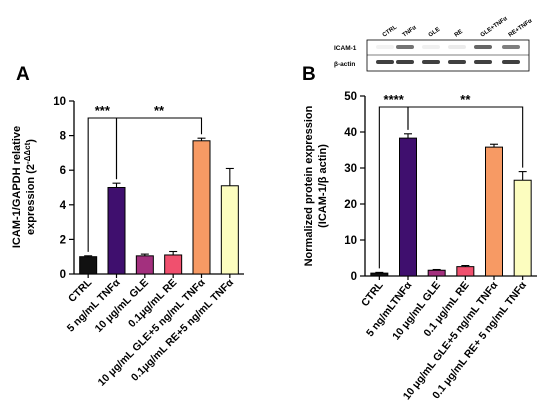  What do you see at coordinates (345, 48) in the screenshot?
I see `blot-row-label: ICAM-1` at bounding box center [345, 48].